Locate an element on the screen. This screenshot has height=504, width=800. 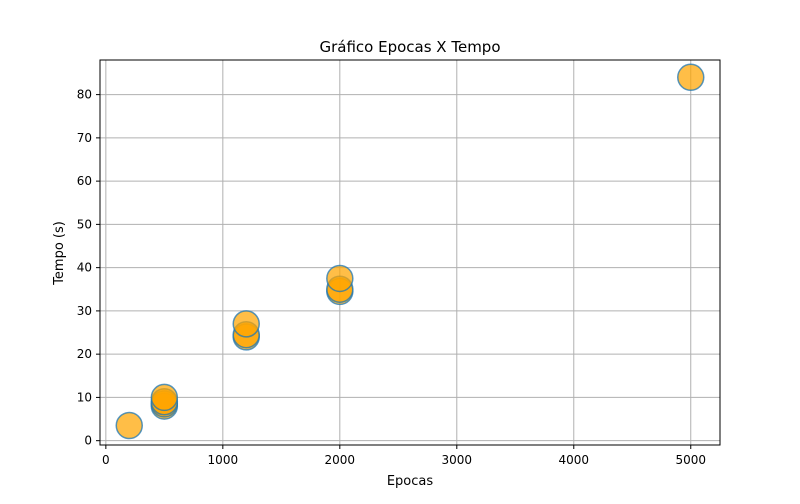
x-tick-label: 3000 is located at coordinates (457, 460).